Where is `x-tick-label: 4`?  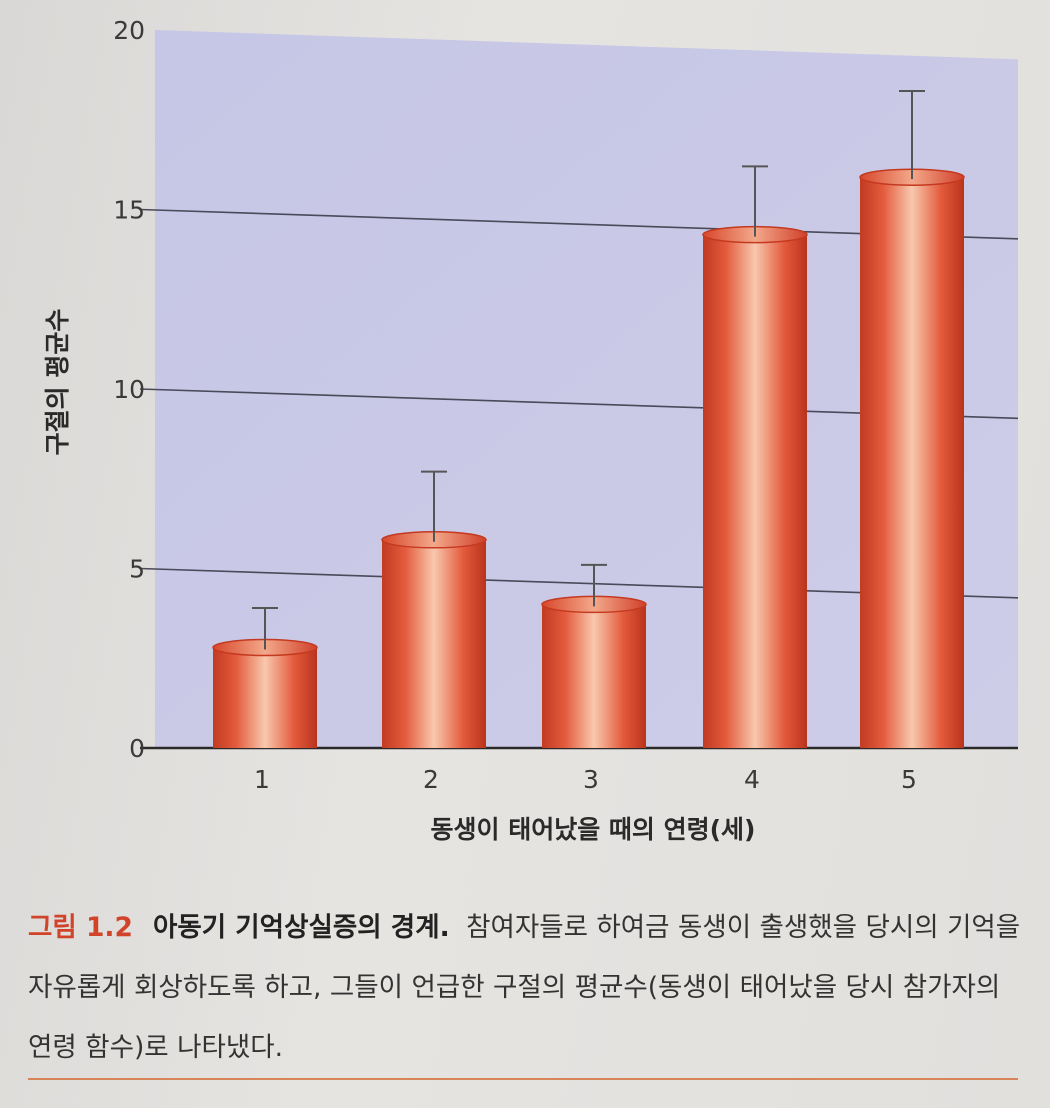 x-tick-label: 4 is located at coordinates (752, 779).